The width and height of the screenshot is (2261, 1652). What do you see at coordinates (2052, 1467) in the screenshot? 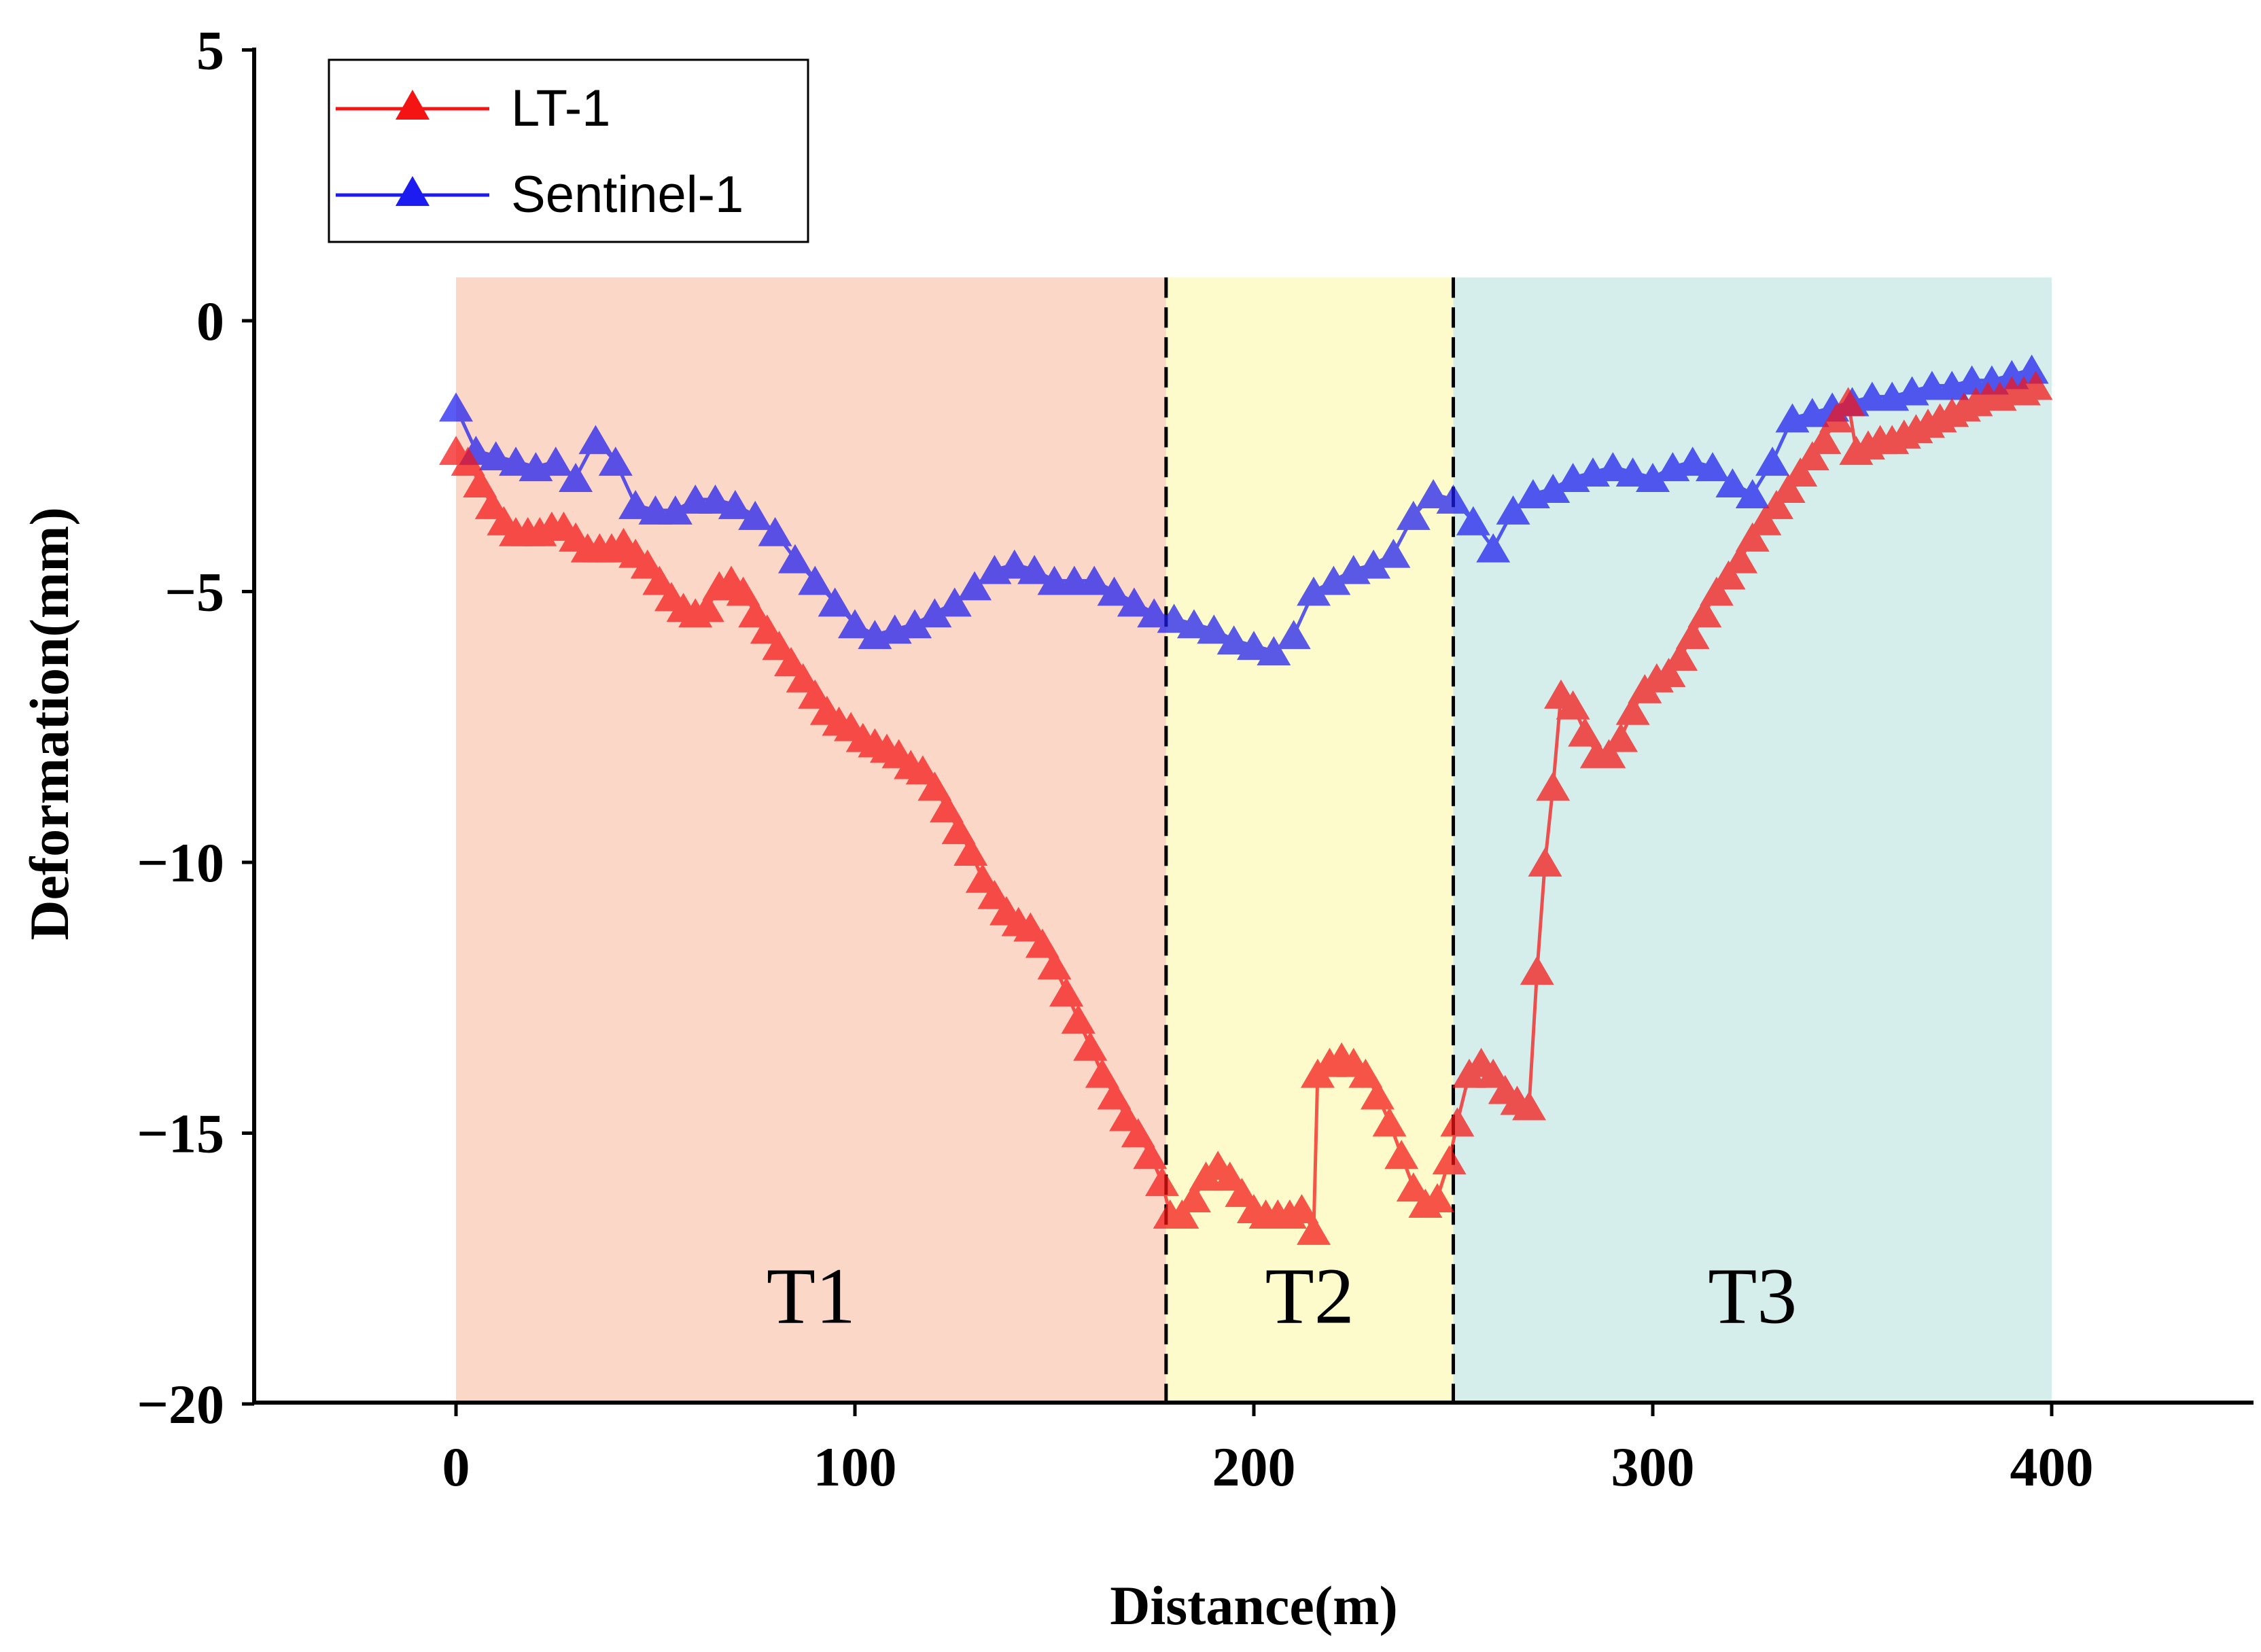
I see `x-tick-label: 400` at bounding box center [2052, 1467].